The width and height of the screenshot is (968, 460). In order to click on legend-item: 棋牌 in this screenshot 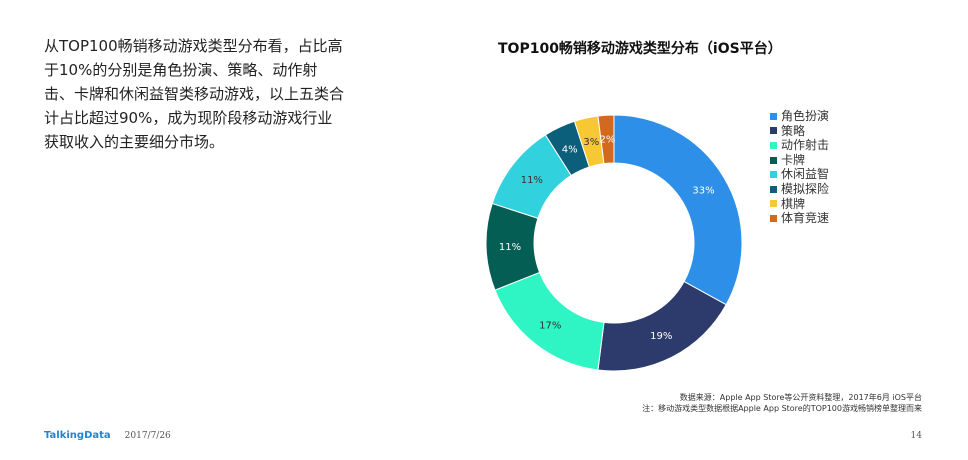, I will do `click(799, 204)`.